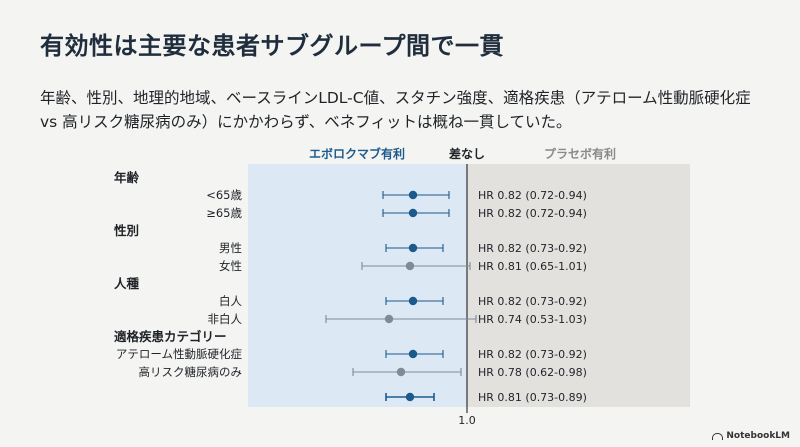 This screenshot has height=447, width=800. Describe the element at coordinates (230, 248) in the screenshot. I see `row-label: 男性` at that location.